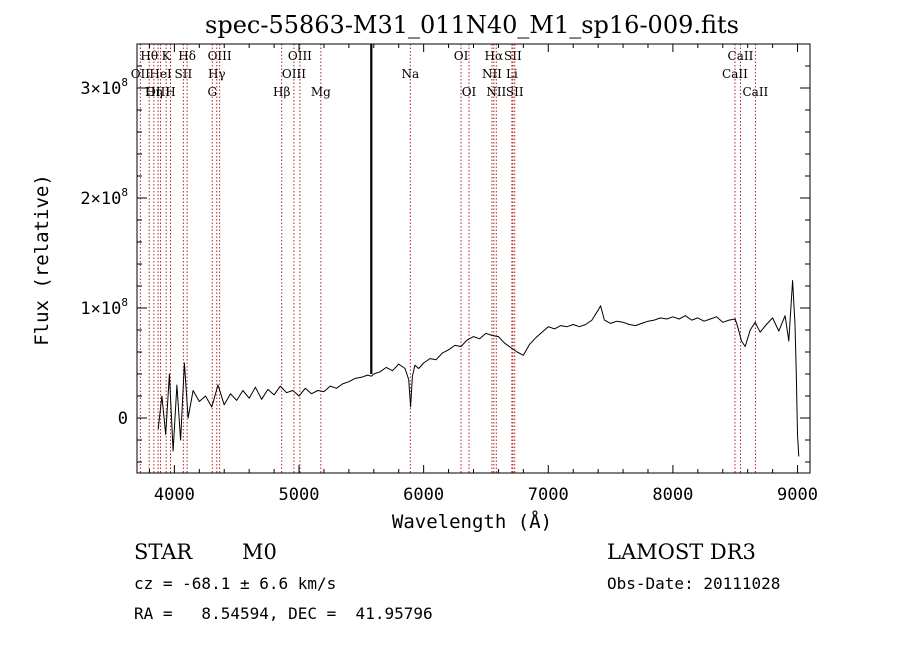 The image size is (900, 649). I want to click on y-tick-label: 2×10⁸, so click(104, 197).